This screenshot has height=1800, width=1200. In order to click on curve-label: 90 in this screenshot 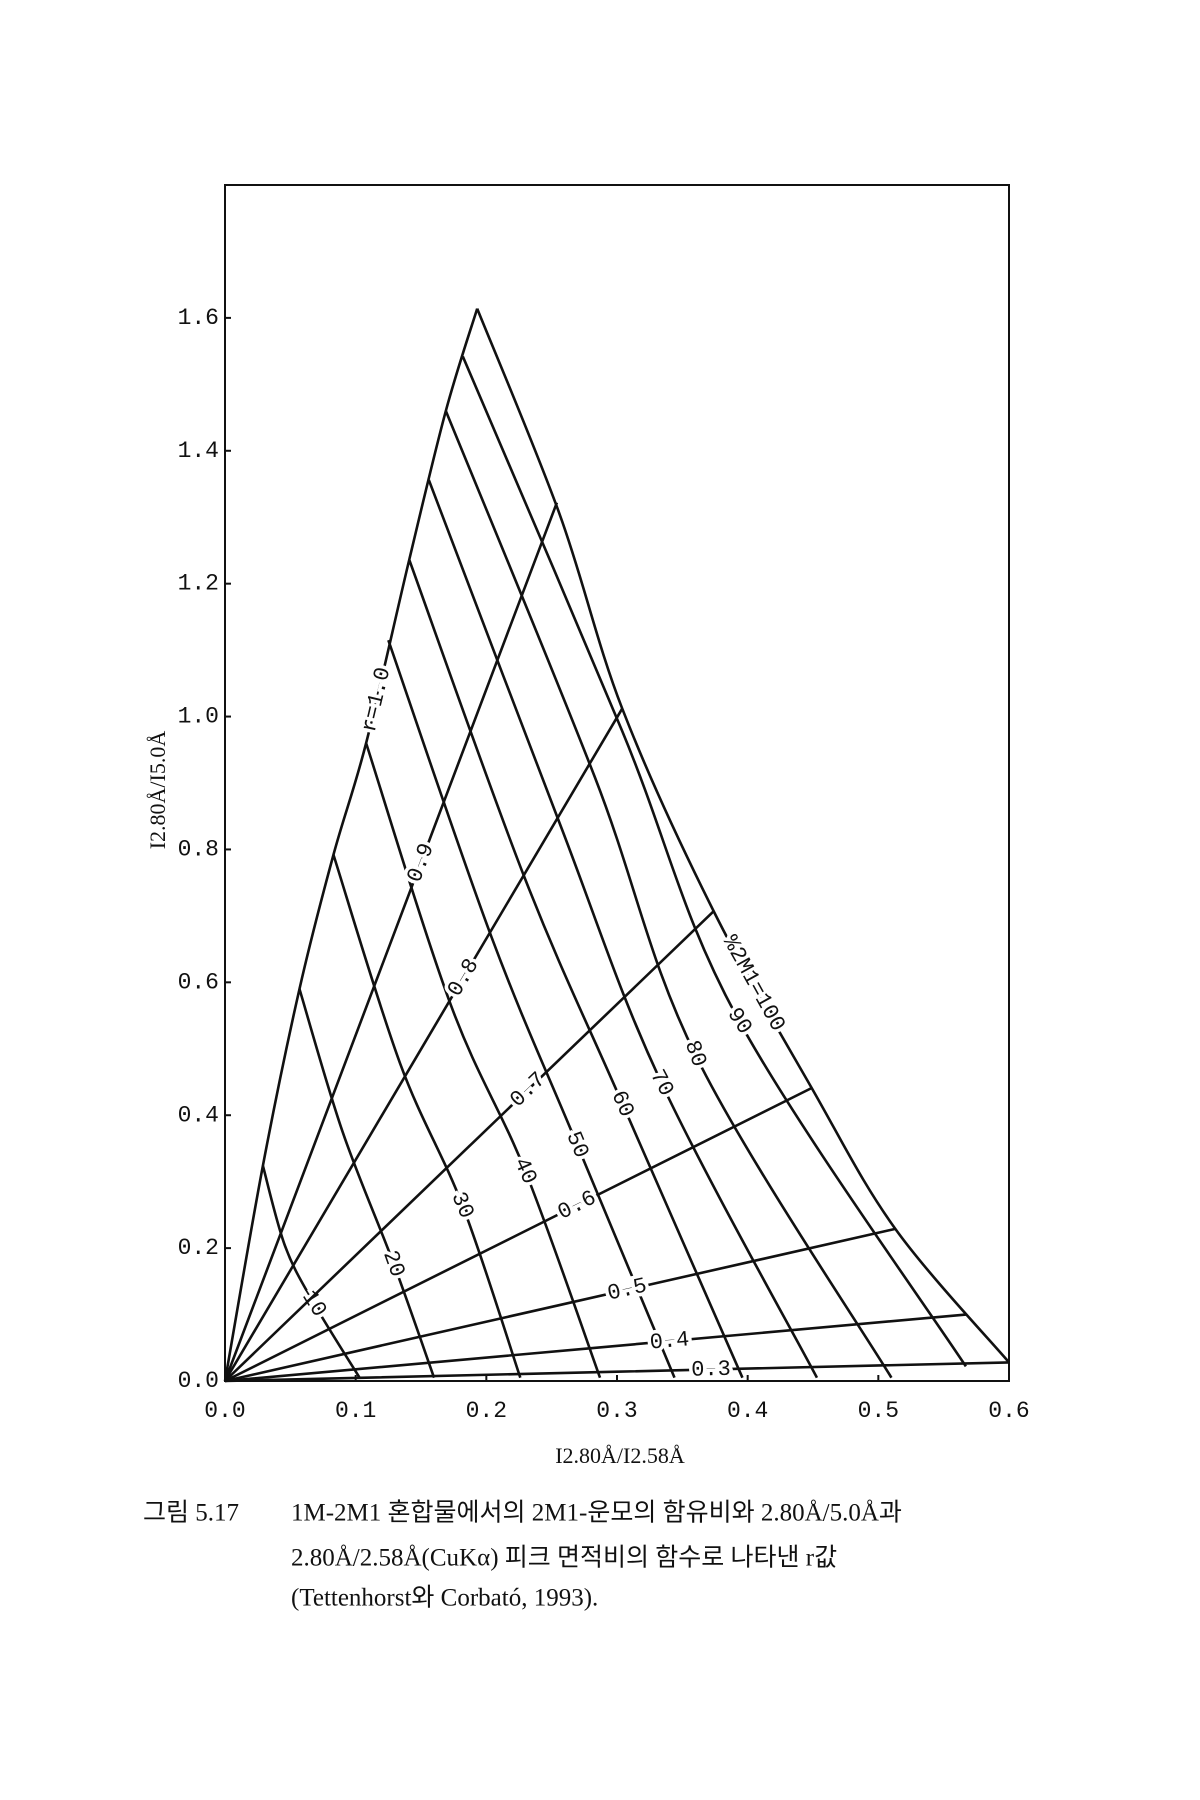, I will do `click(739, 1021)`.